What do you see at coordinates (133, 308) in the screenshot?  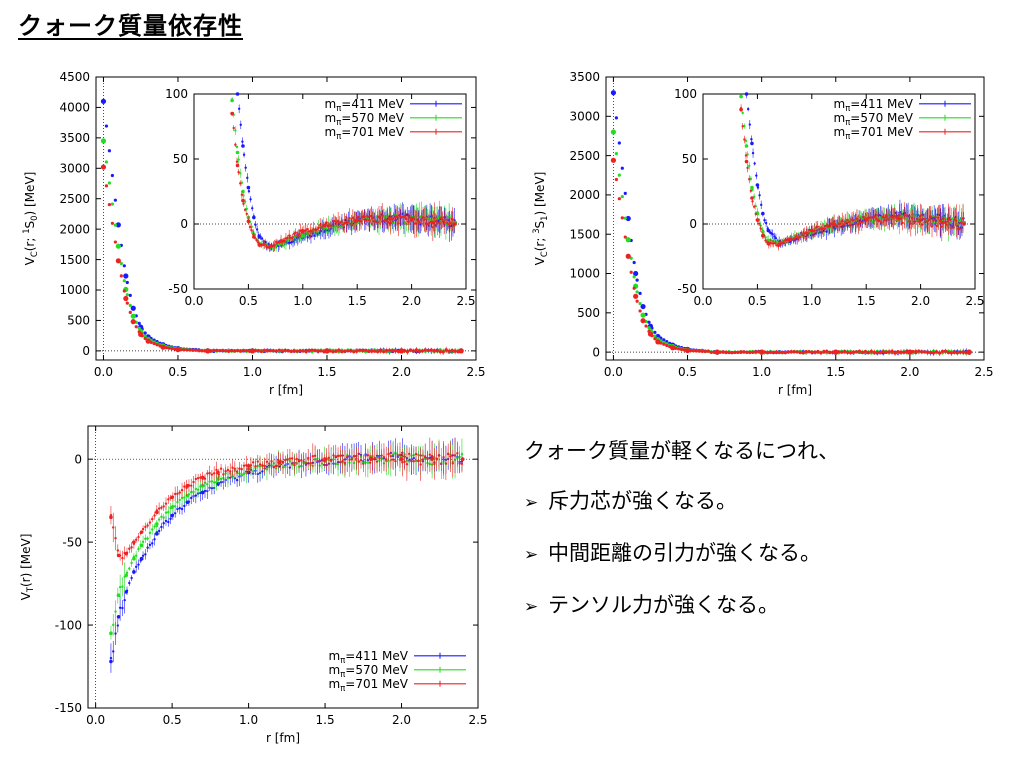 I see `vc-1s0-data-point` at bounding box center [133, 308].